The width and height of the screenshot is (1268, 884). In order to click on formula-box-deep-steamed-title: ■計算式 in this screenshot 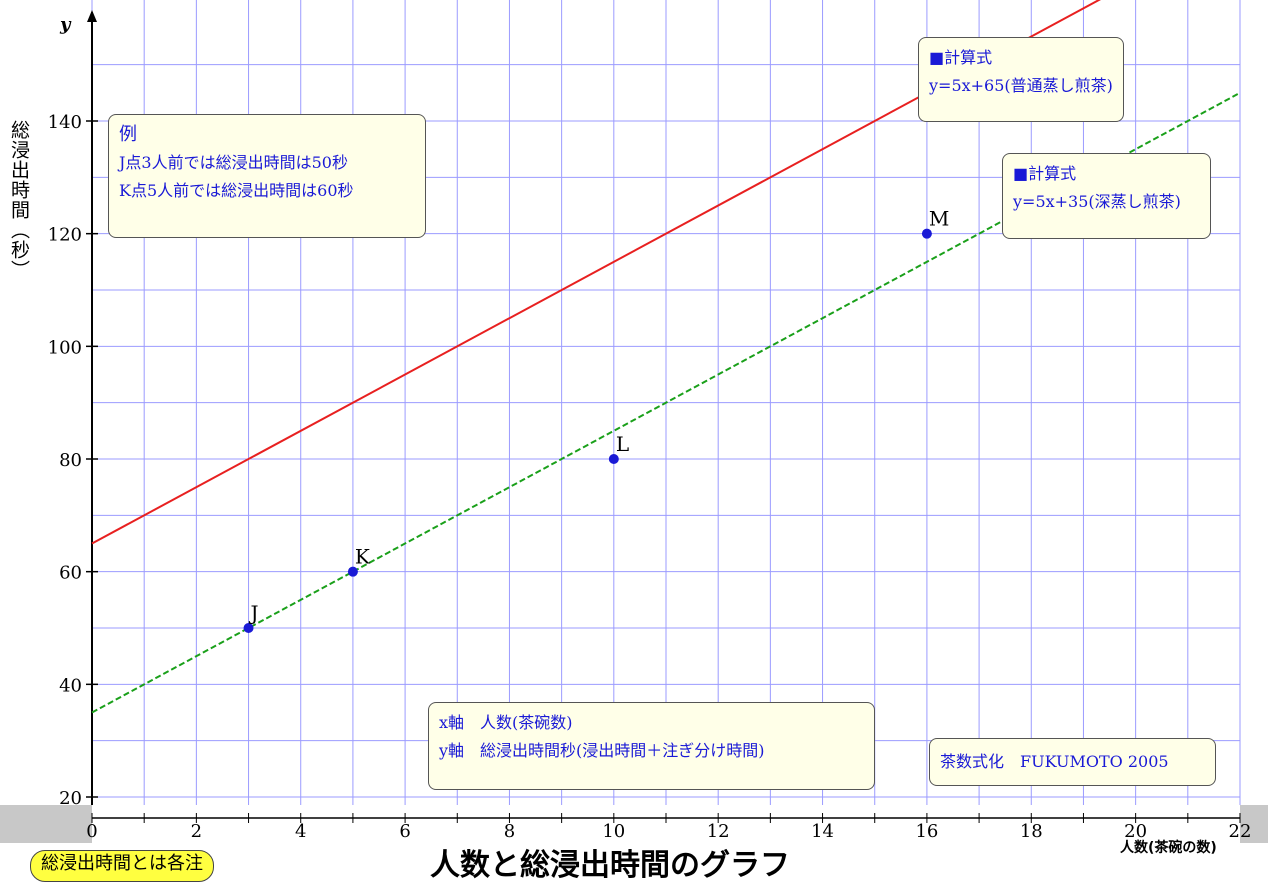, I will do `click(1045, 173)`.